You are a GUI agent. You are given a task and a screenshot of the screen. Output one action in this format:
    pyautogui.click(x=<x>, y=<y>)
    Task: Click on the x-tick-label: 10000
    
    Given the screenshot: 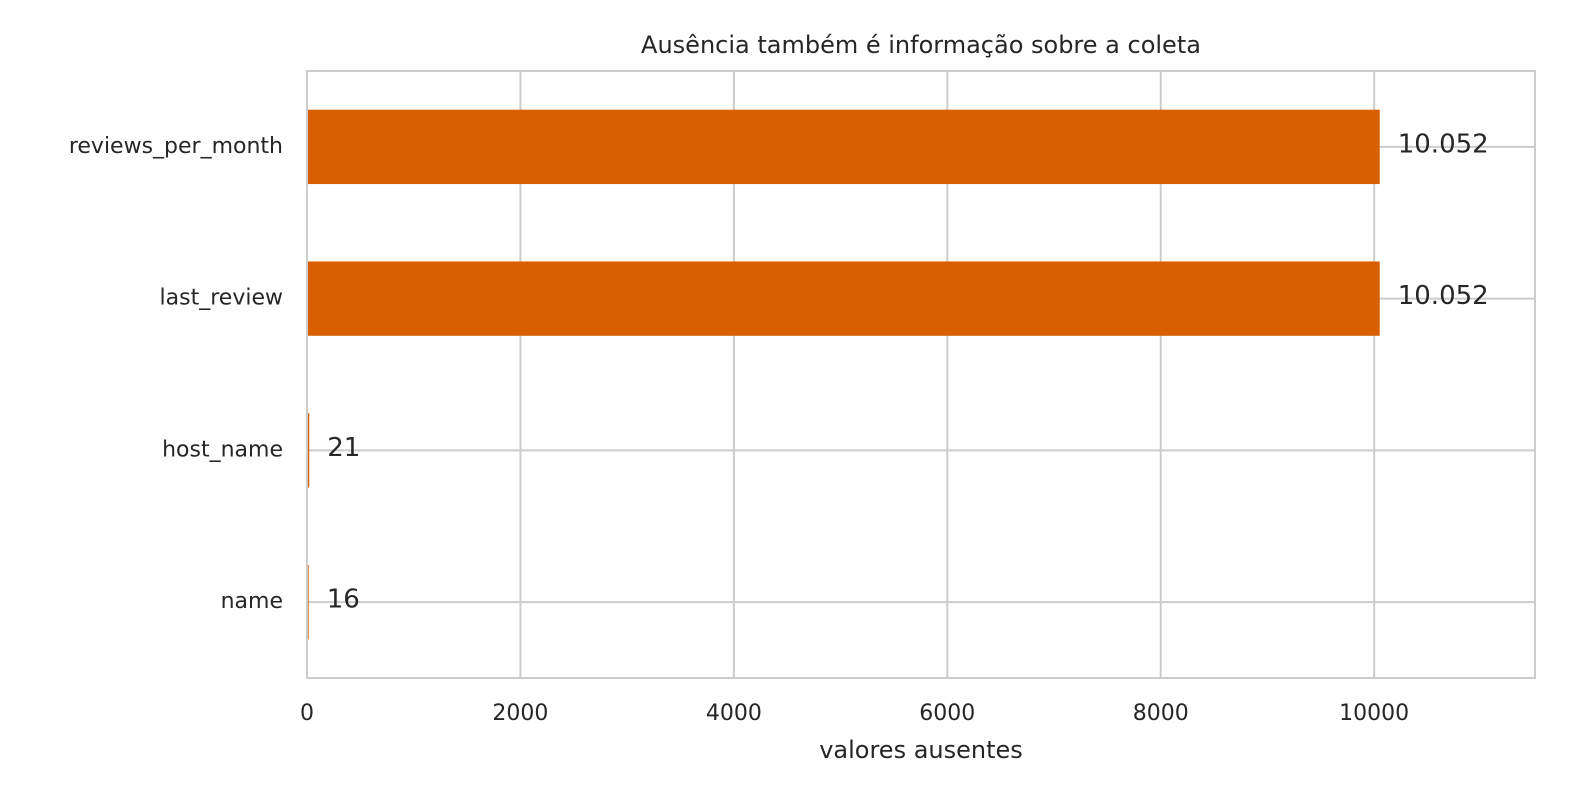 What is the action you would take?
    pyautogui.click(x=1374, y=713)
    